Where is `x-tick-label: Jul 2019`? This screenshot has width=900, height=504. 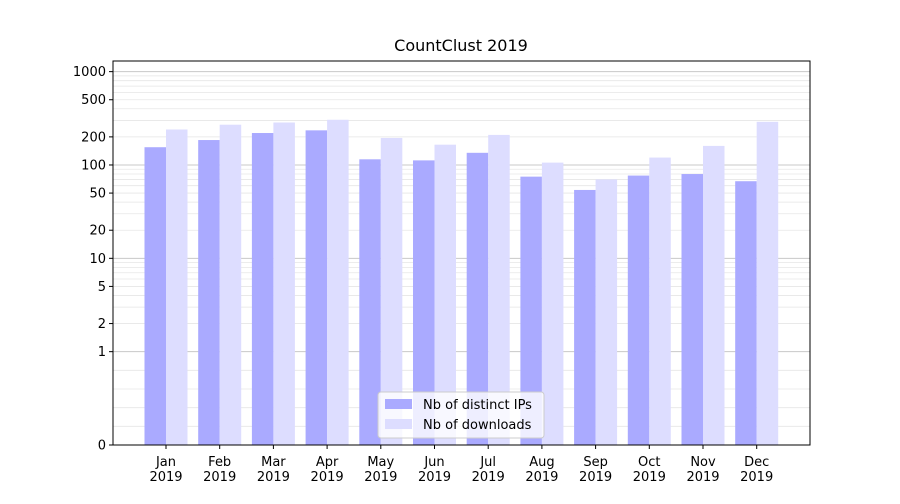 x-tick-label: Jul 2019 is located at coordinates (488, 470).